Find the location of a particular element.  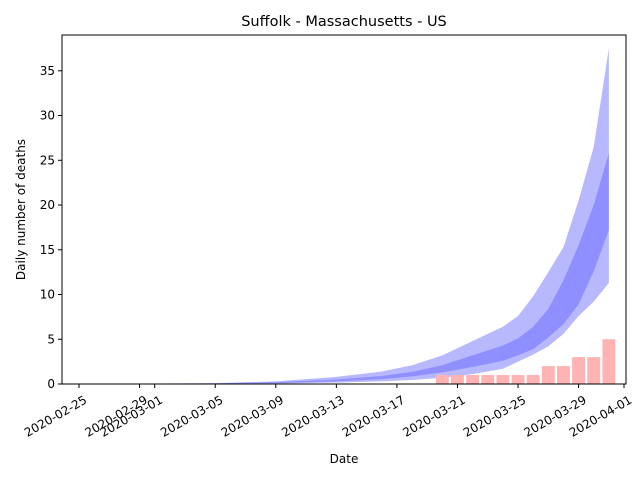

y-axis-ticks: 0 5 10 15 20 25 30 35 is located at coordinates (51, 227).